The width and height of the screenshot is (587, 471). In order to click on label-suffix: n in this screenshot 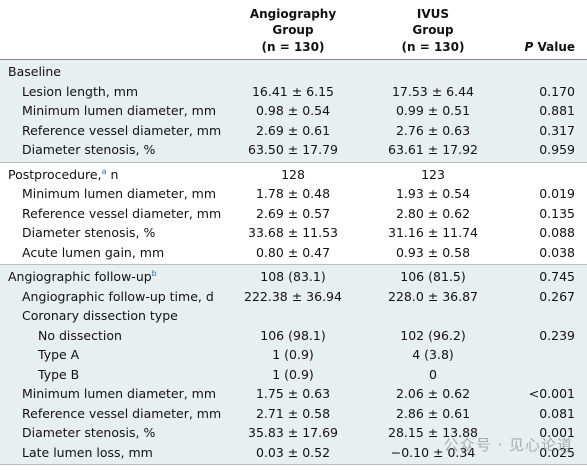, I will do `click(112, 174)`.